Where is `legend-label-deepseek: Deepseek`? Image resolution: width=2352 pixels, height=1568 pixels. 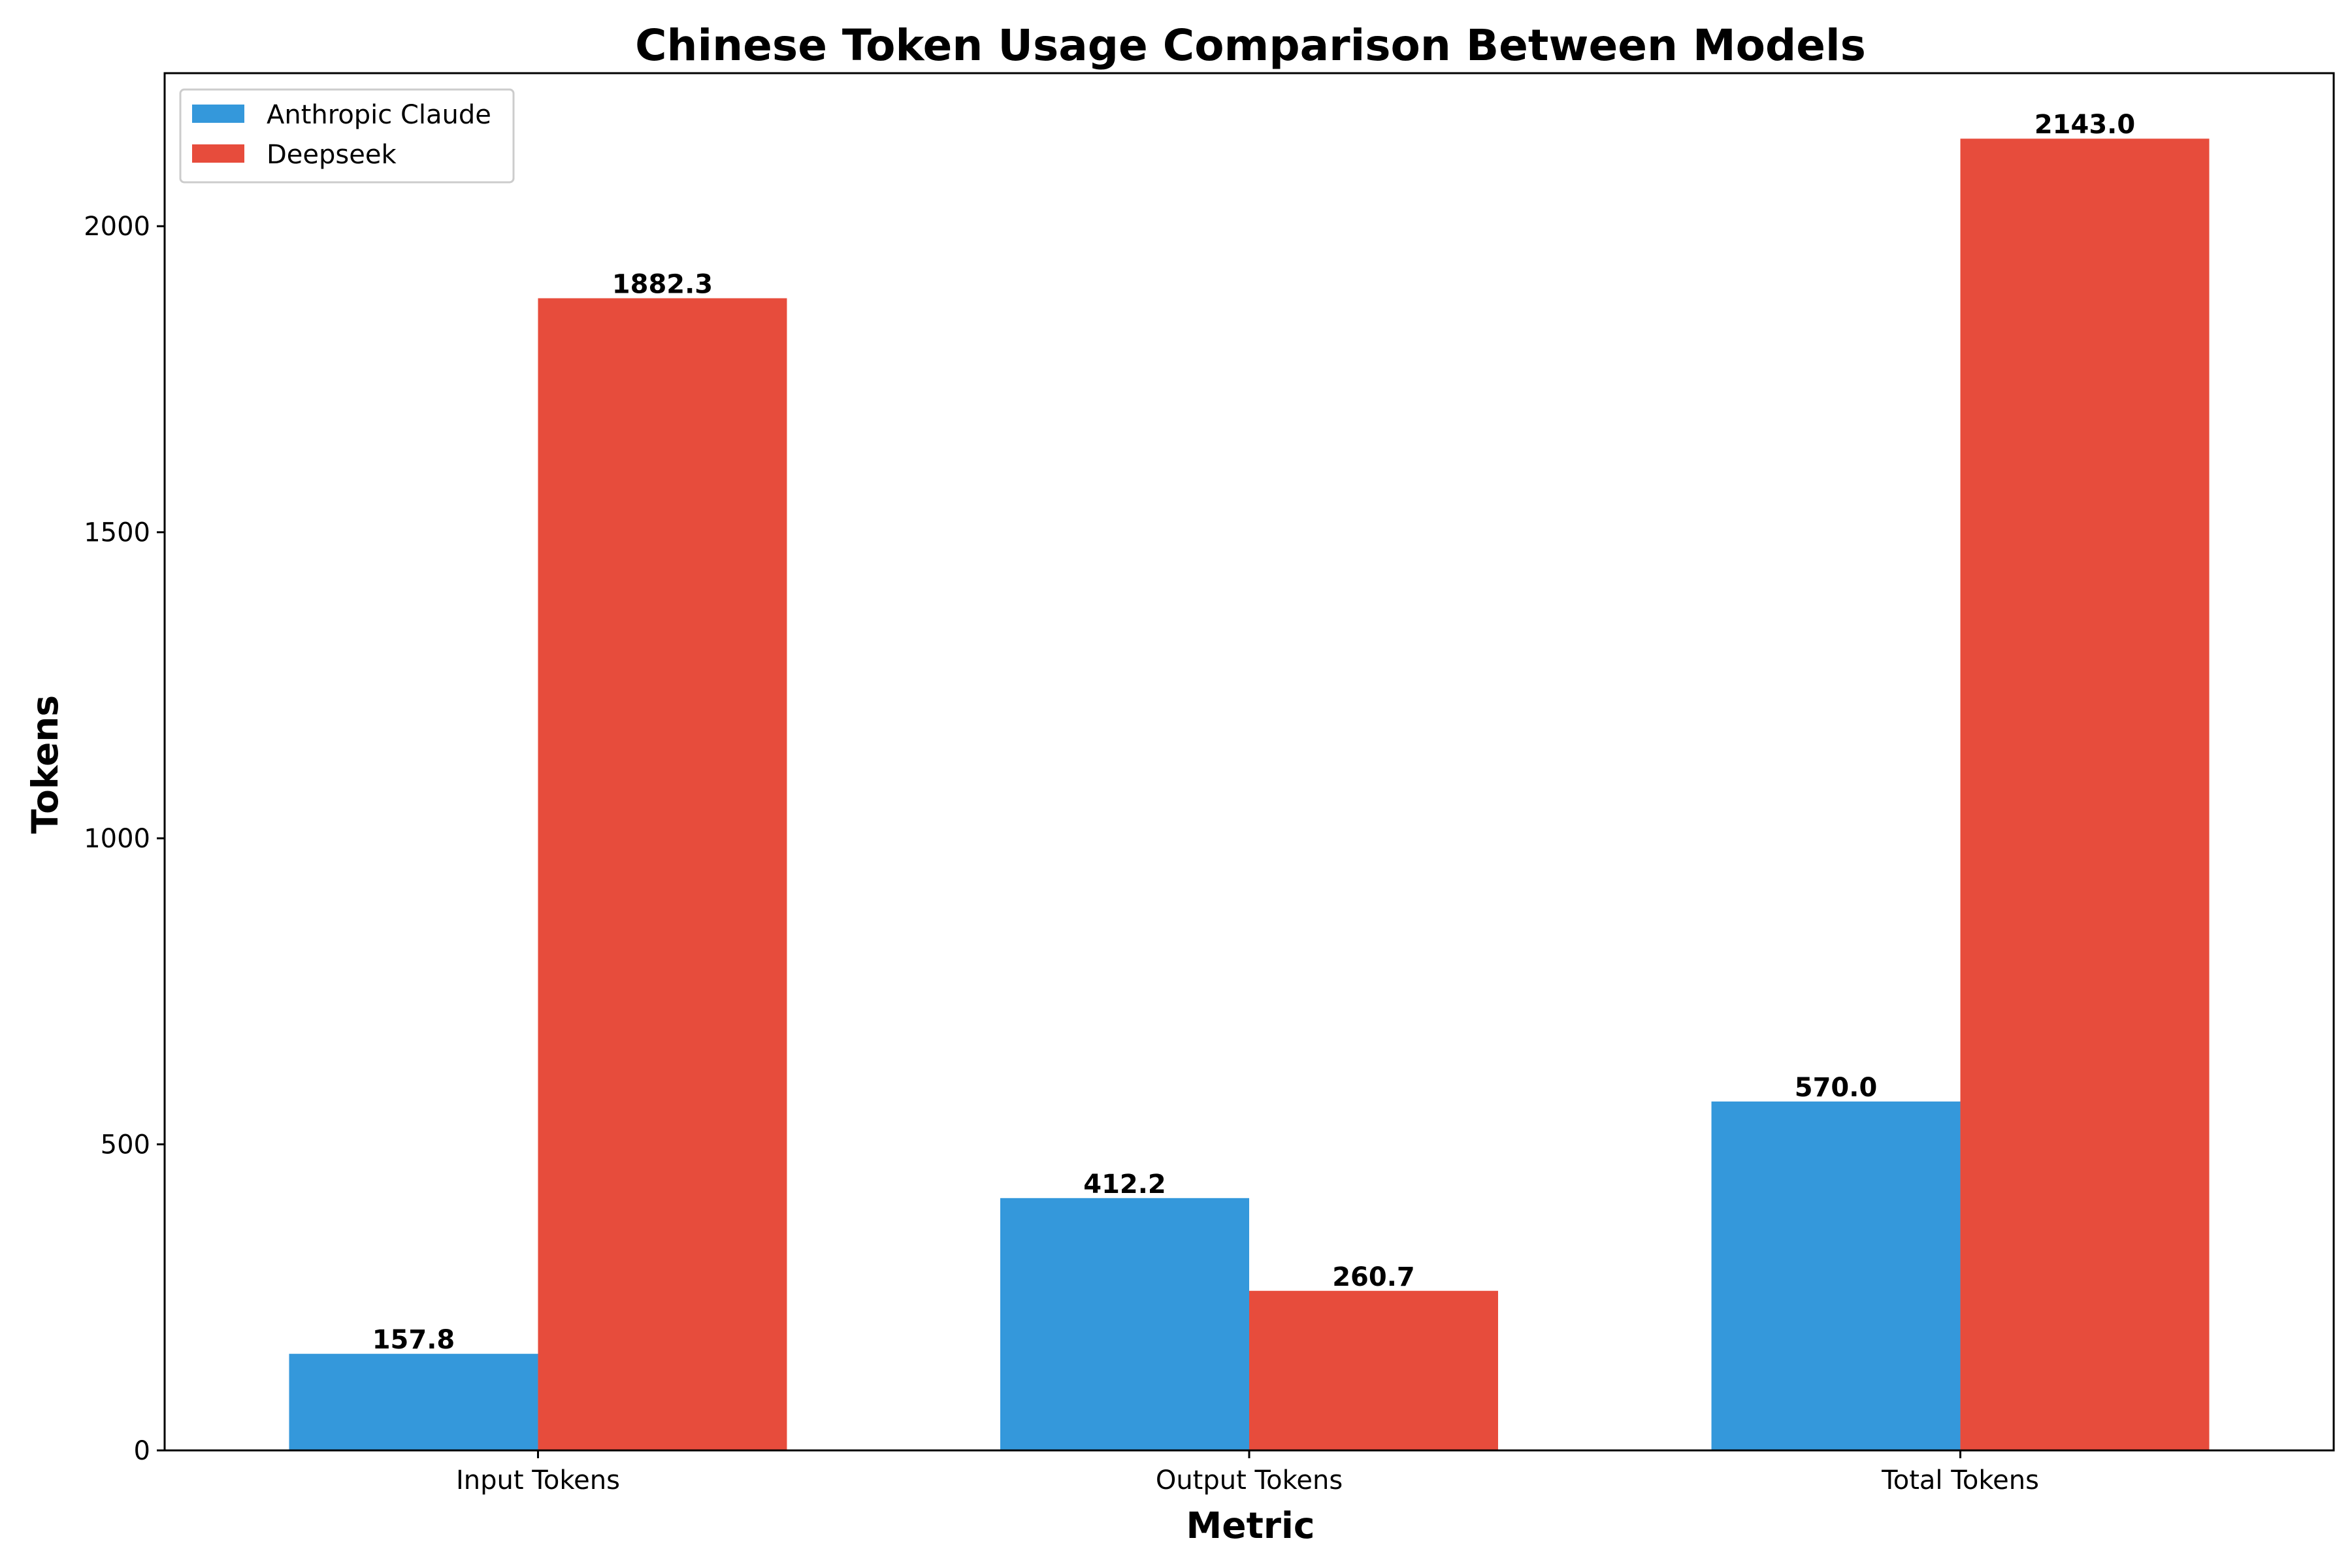 legend-label-deepseek: Deepseek is located at coordinates (332, 155).